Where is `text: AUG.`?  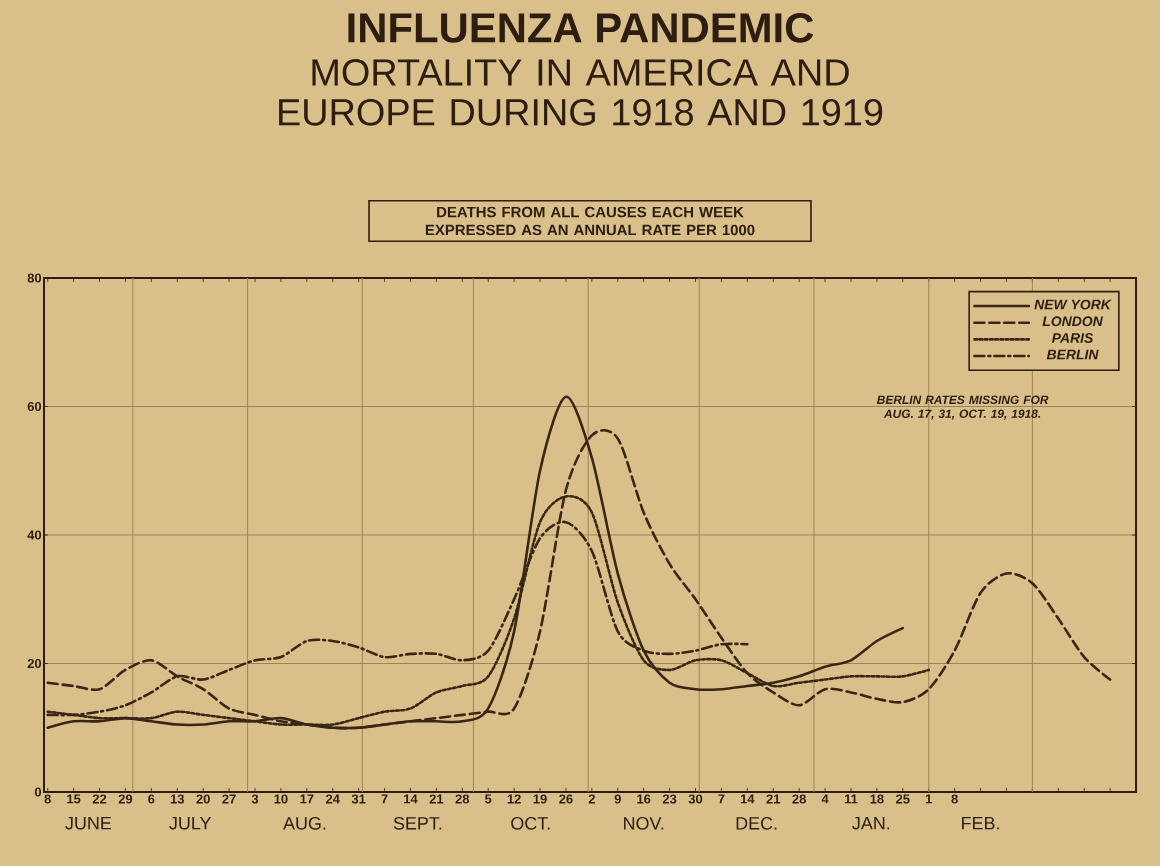
text: AUG. is located at coordinates (304, 823).